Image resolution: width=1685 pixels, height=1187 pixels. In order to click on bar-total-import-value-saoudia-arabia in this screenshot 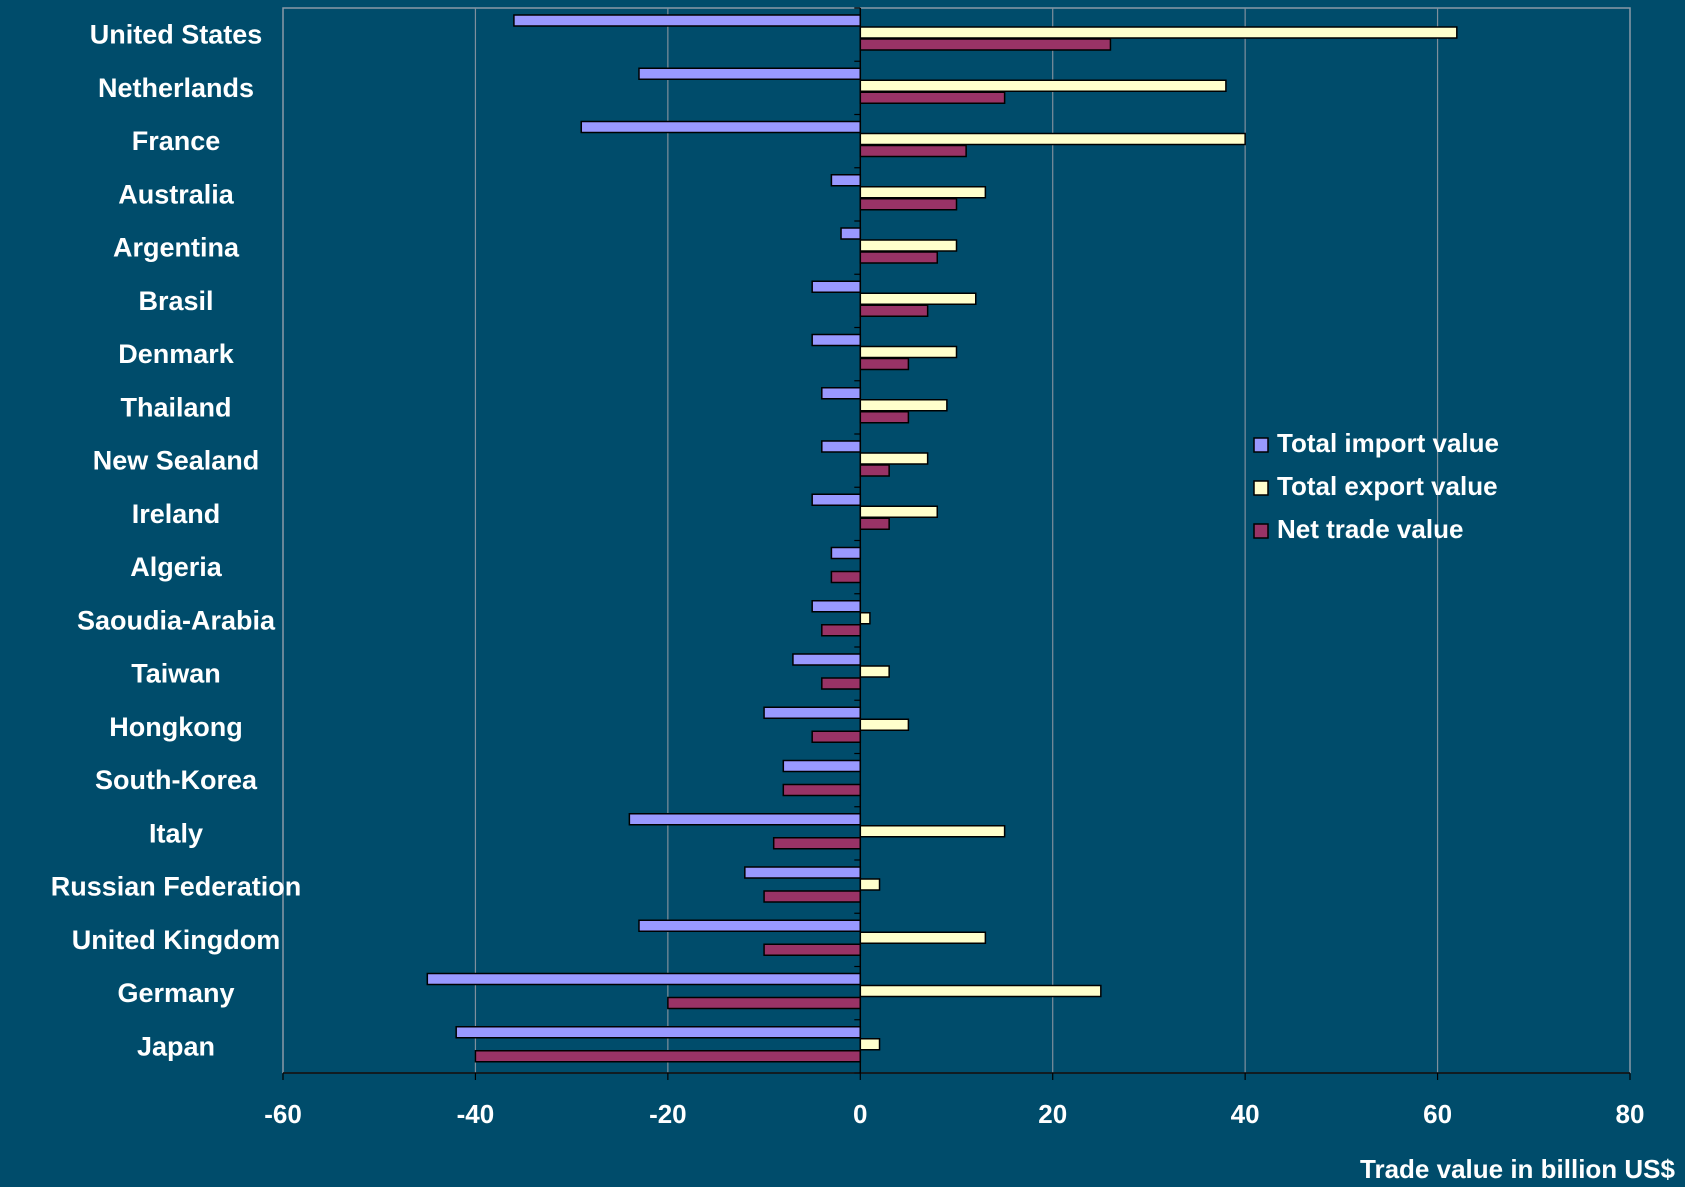, I will do `click(836, 606)`.